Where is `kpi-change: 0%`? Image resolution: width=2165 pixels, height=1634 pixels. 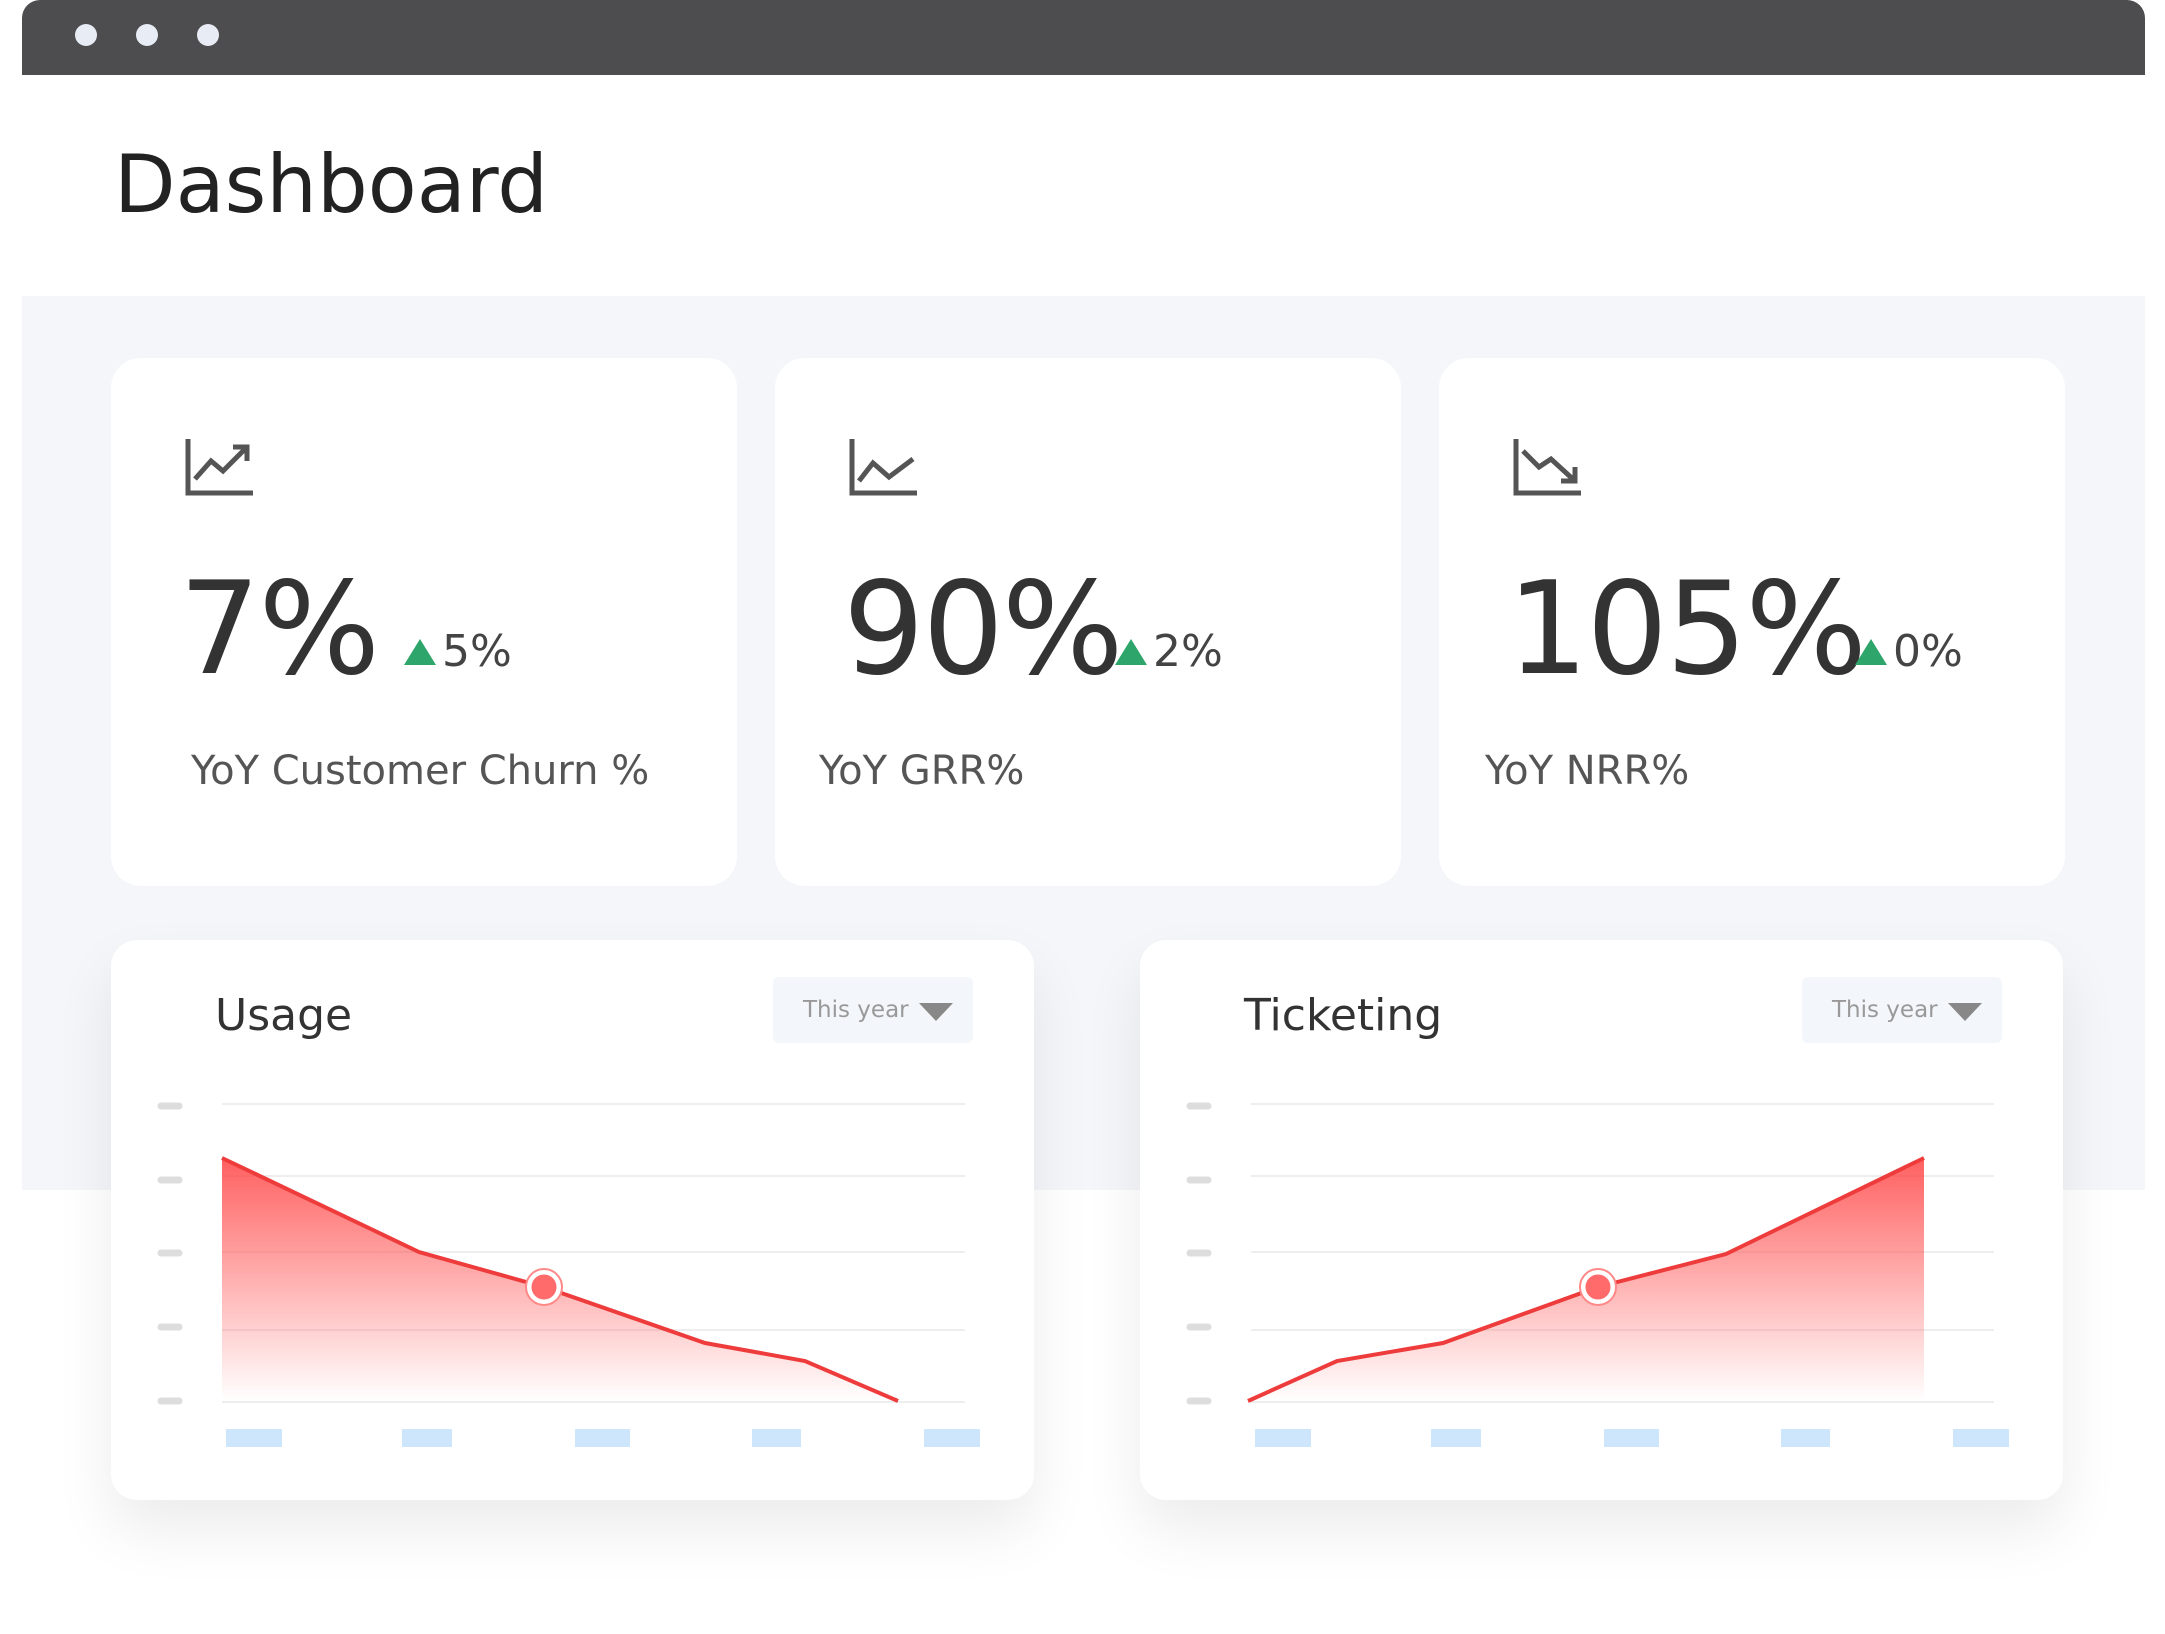
kpi-change: 0% is located at coordinates (1908, 652).